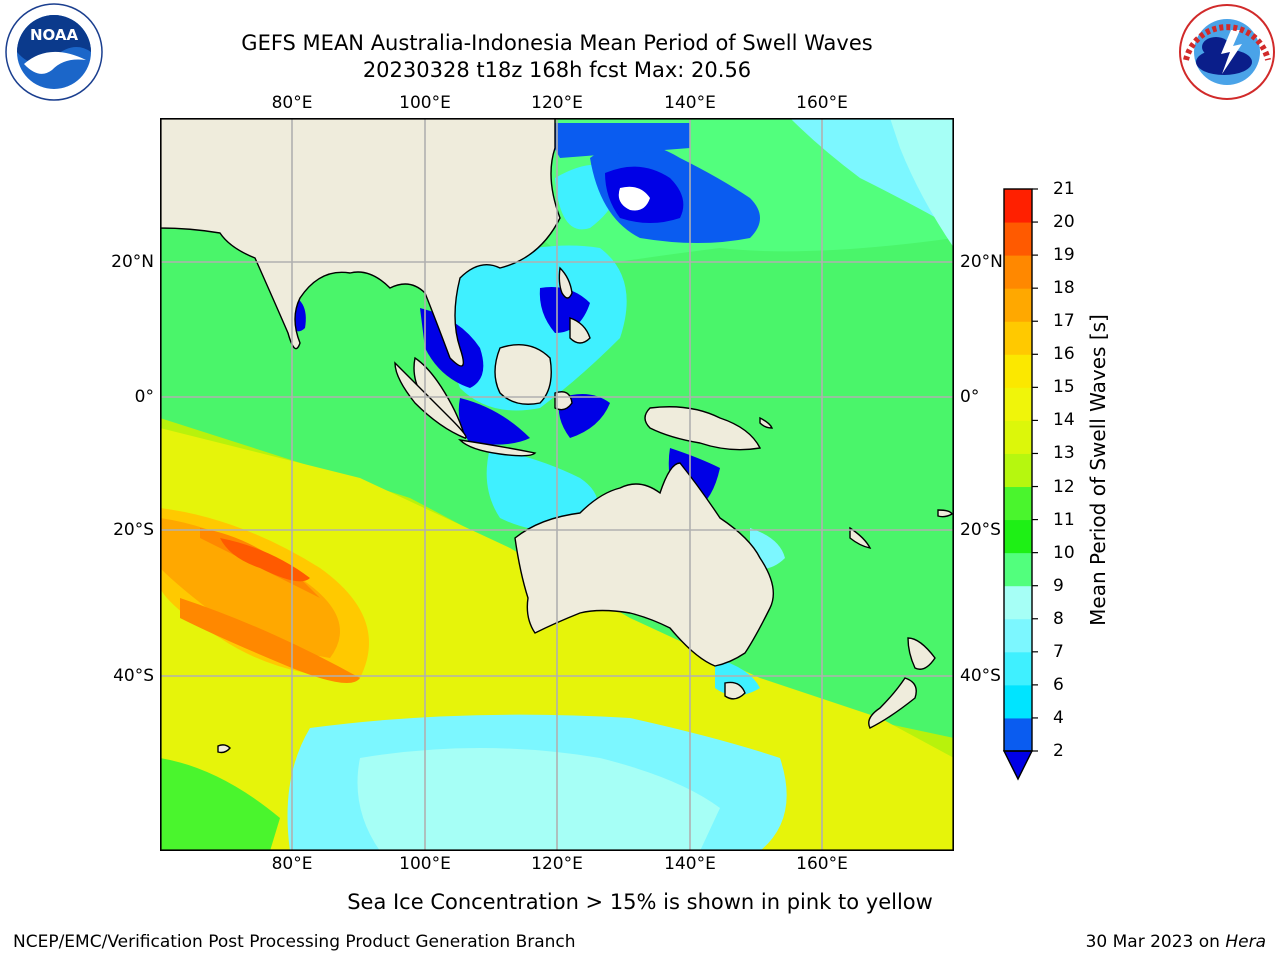  What do you see at coordinates (1064, 552) in the screenshot?
I see `colorbar-tick-label: 10` at bounding box center [1064, 552].